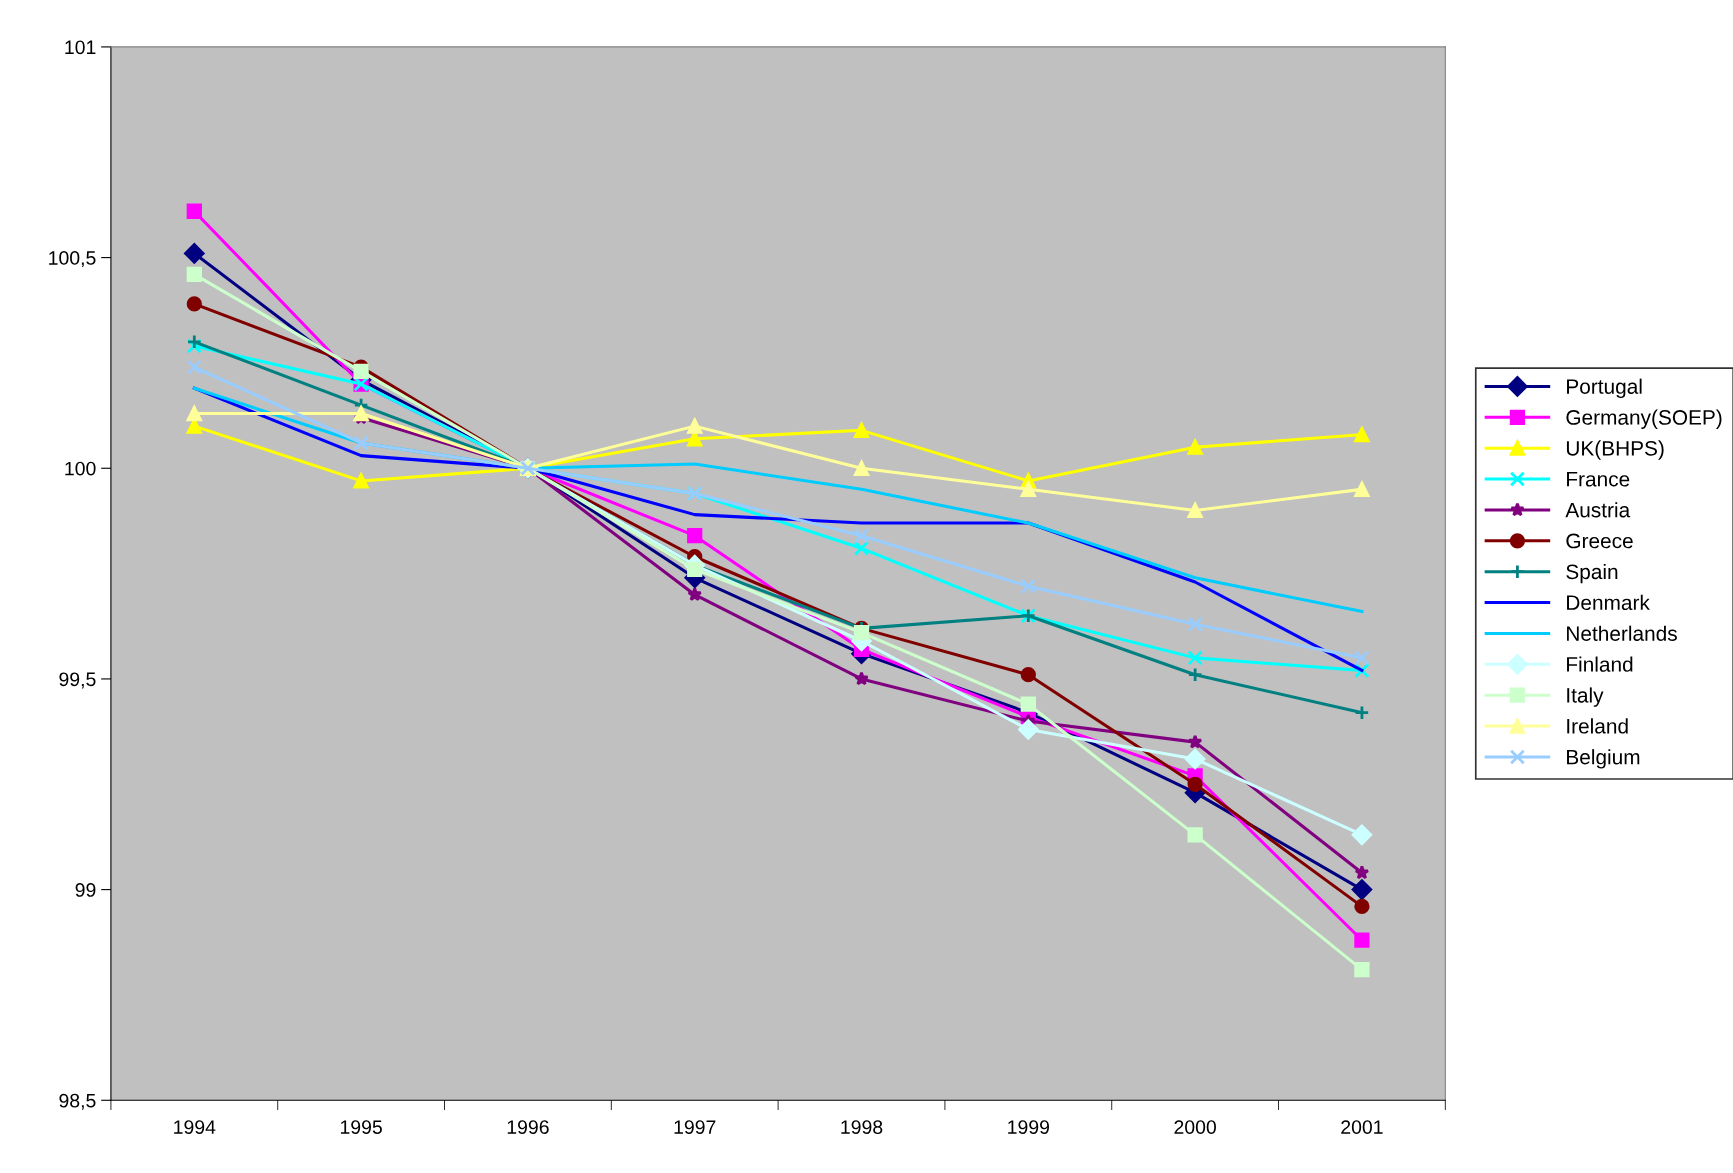 The height and width of the screenshot is (1173, 1733). I want to click on legend-label: Greece, so click(1599, 541).